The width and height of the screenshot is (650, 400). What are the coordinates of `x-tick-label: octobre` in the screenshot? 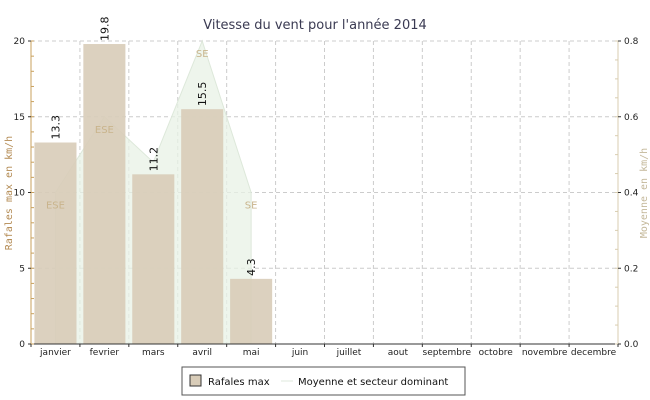 It's located at (496, 353).